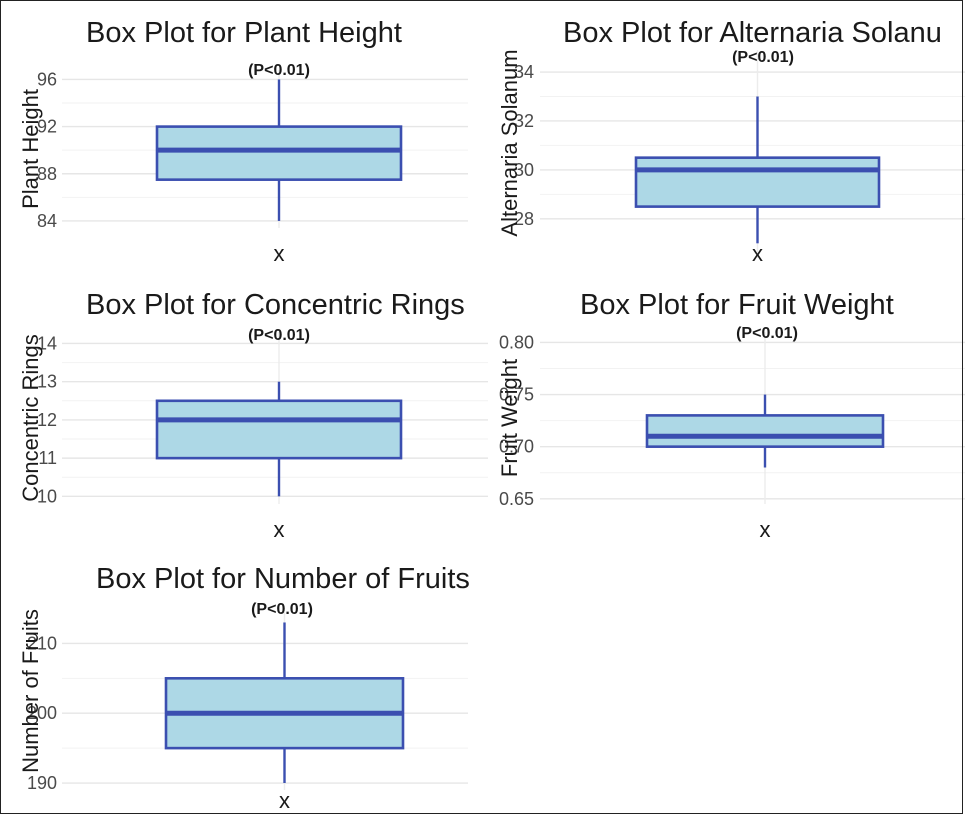 The image size is (965, 821). What do you see at coordinates (47, 127) in the screenshot?
I see `panel-1-y-tick-label: 92` at bounding box center [47, 127].